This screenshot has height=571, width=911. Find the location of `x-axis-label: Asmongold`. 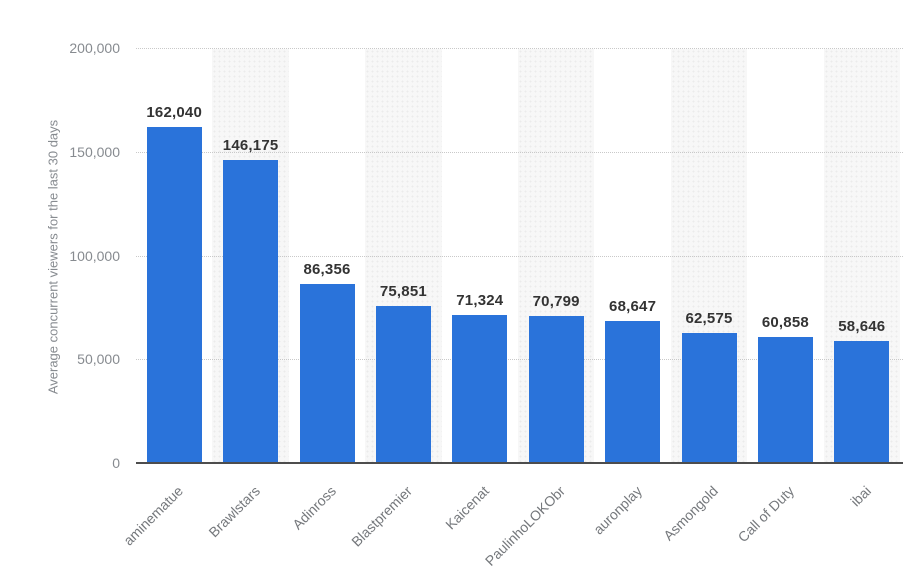

x-axis-label: Asmongold is located at coordinates (691, 513).